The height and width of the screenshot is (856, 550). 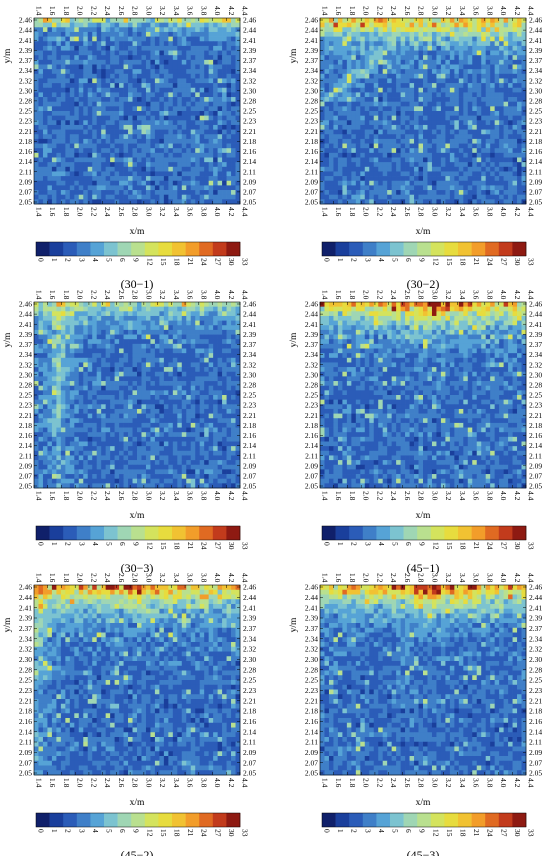 I want to click on y-tick-label-right: 2.34, so click(x=535, y=70).